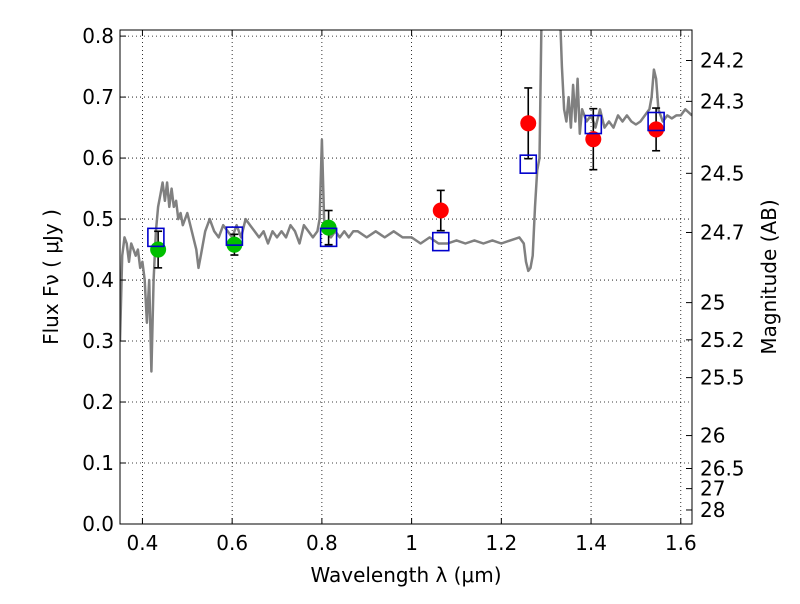  I want to click on y2-axis-label: Magnitude (AB), so click(769, 276).